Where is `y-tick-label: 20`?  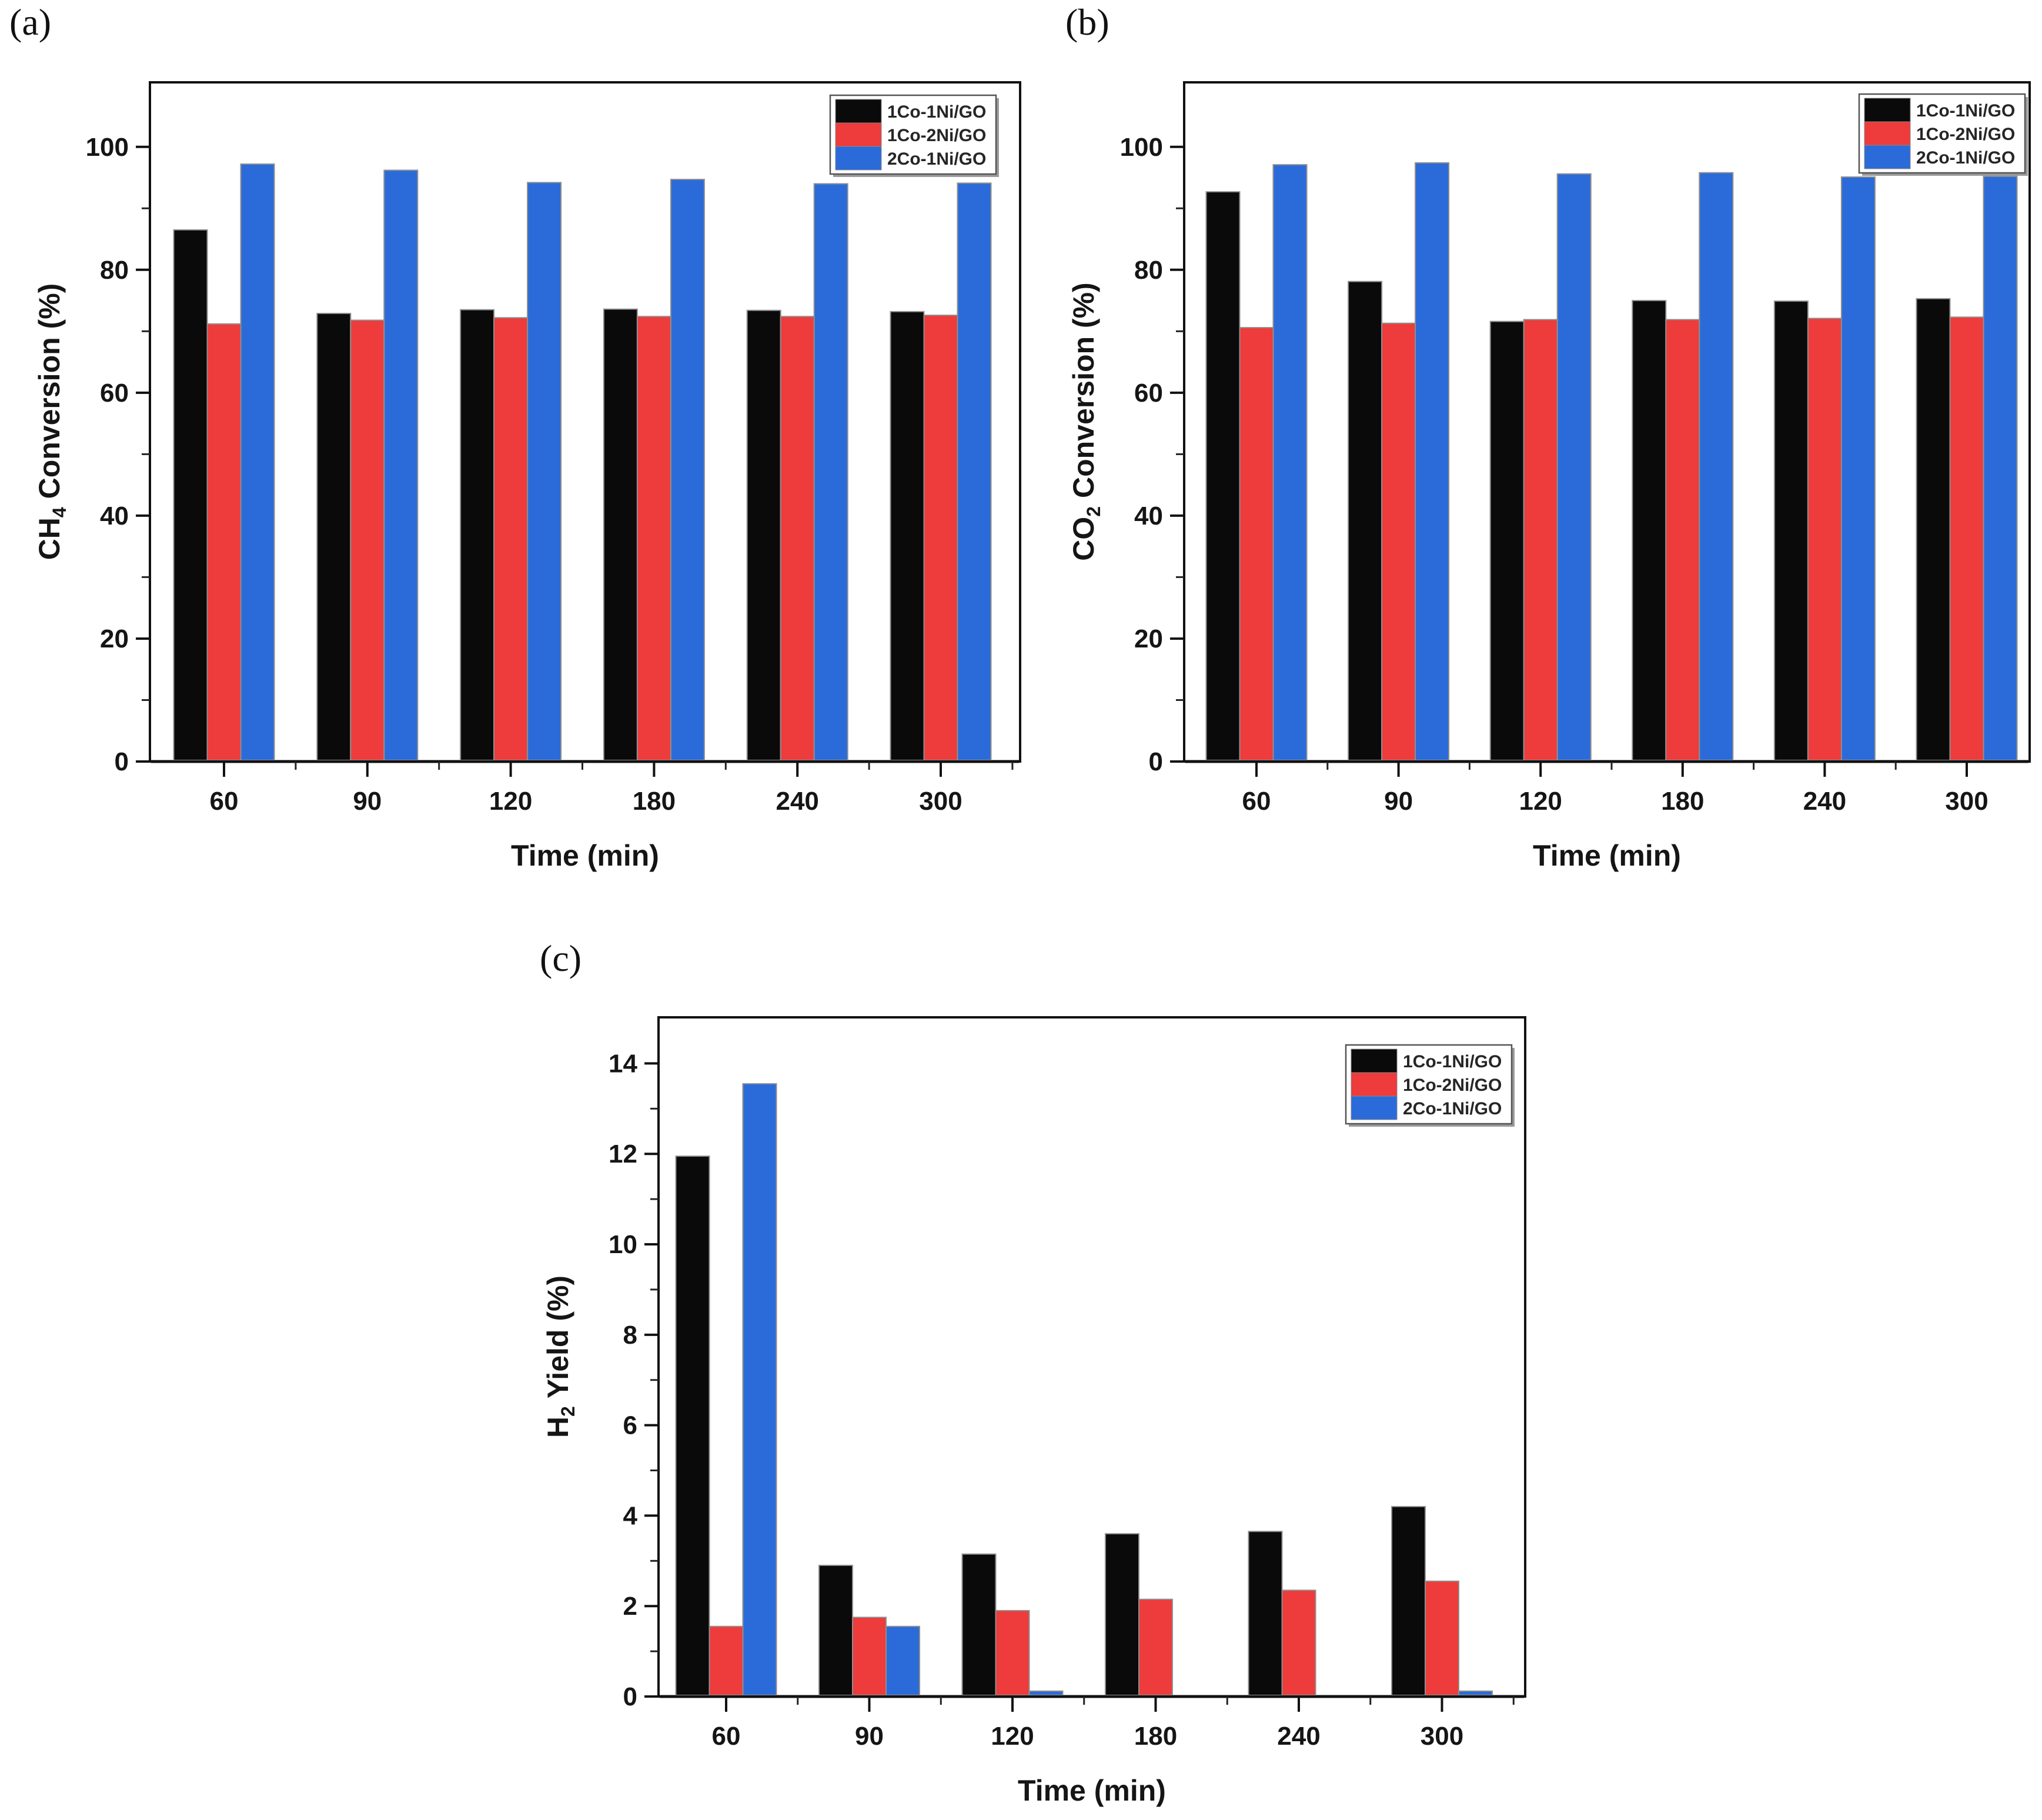
y-tick-label: 20 is located at coordinates (1148, 639).